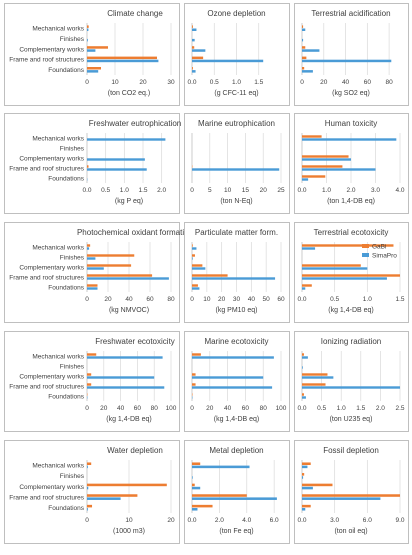  Describe the element at coordinates (135, 450) in the screenshot. I see `panel-title: Water depletion` at that location.